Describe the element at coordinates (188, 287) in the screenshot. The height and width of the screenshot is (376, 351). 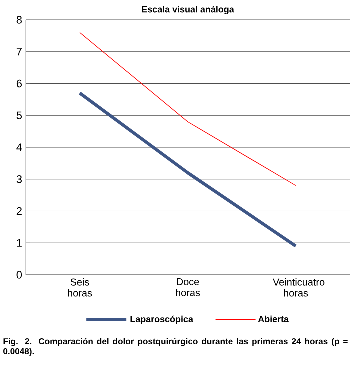
I see `x-tick-label: Doce horas` at that location.